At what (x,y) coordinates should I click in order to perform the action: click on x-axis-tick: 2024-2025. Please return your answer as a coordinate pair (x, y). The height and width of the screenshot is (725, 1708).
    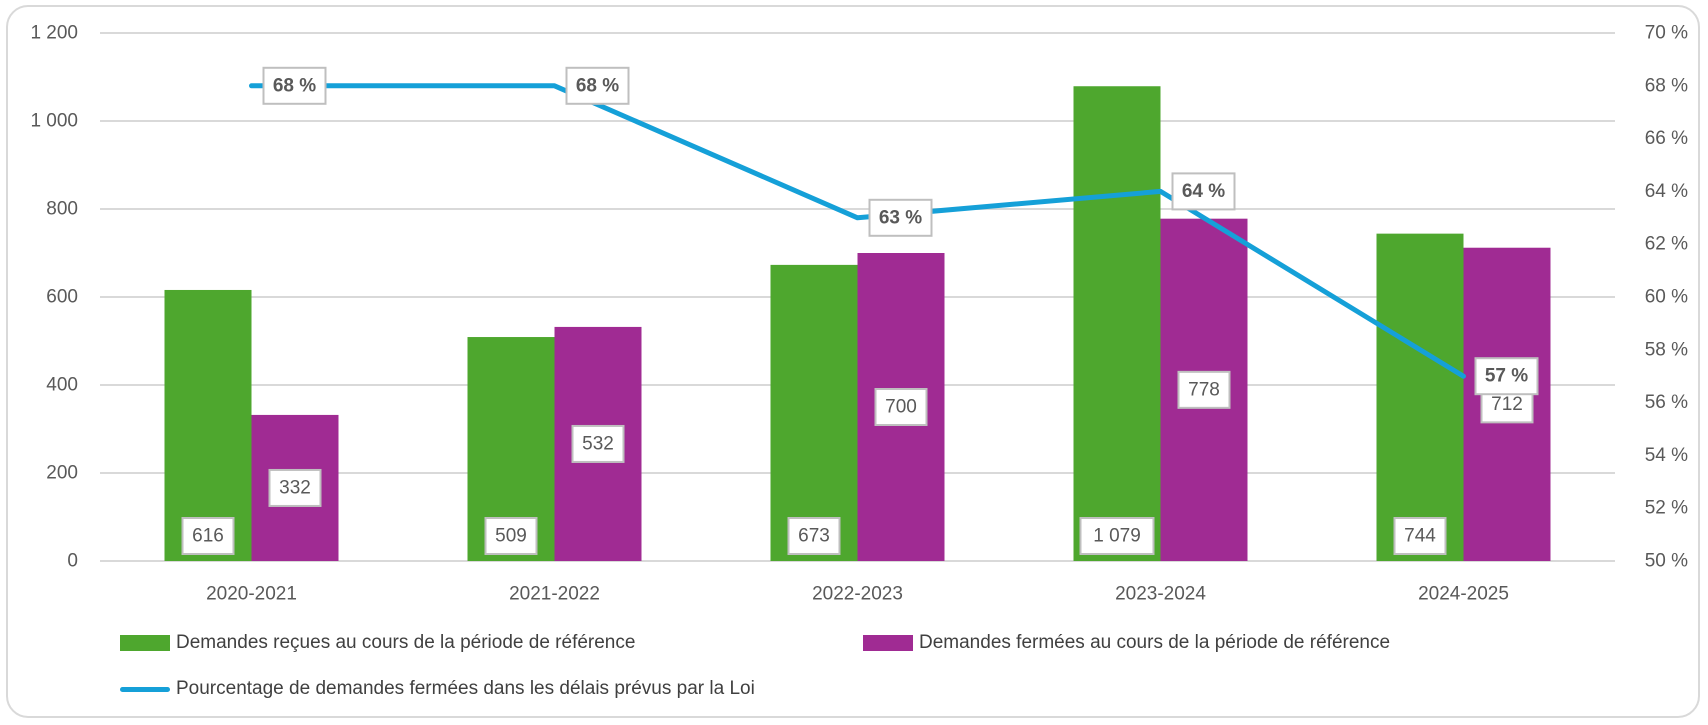
    Looking at the image, I should click on (1463, 594).